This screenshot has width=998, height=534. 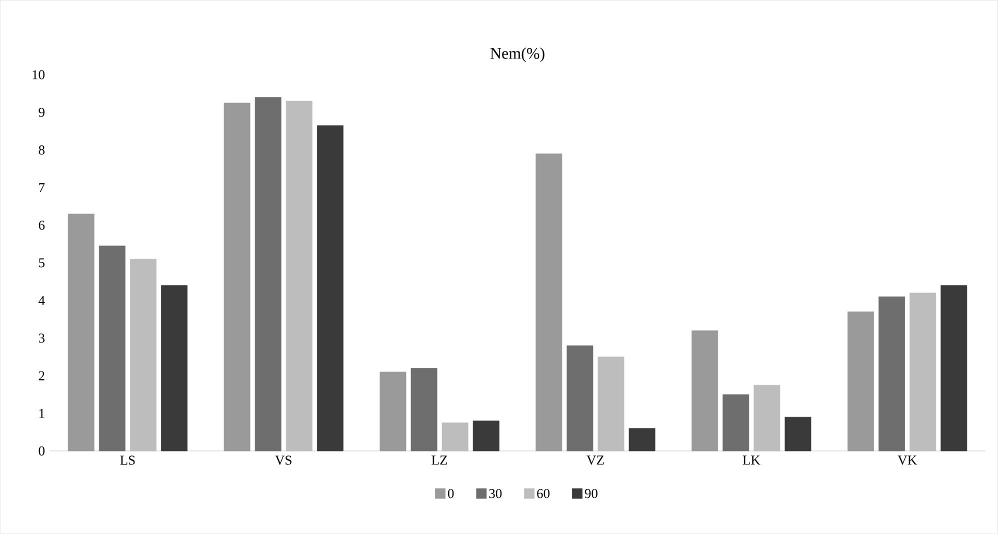 I want to click on legend-label: 60, so click(x=543, y=493).